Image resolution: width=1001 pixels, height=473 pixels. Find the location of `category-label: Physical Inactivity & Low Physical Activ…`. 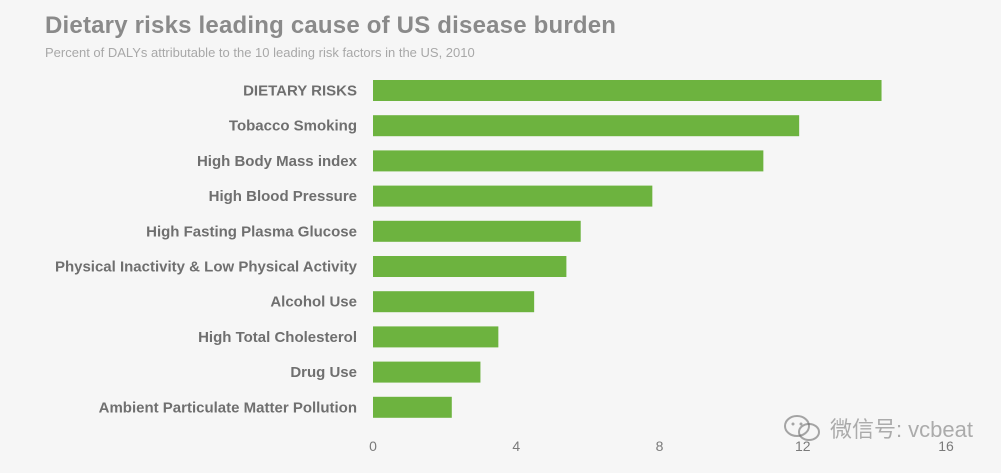

category-label: Physical Inactivity & Low Physical Activ… is located at coordinates (206, 267).